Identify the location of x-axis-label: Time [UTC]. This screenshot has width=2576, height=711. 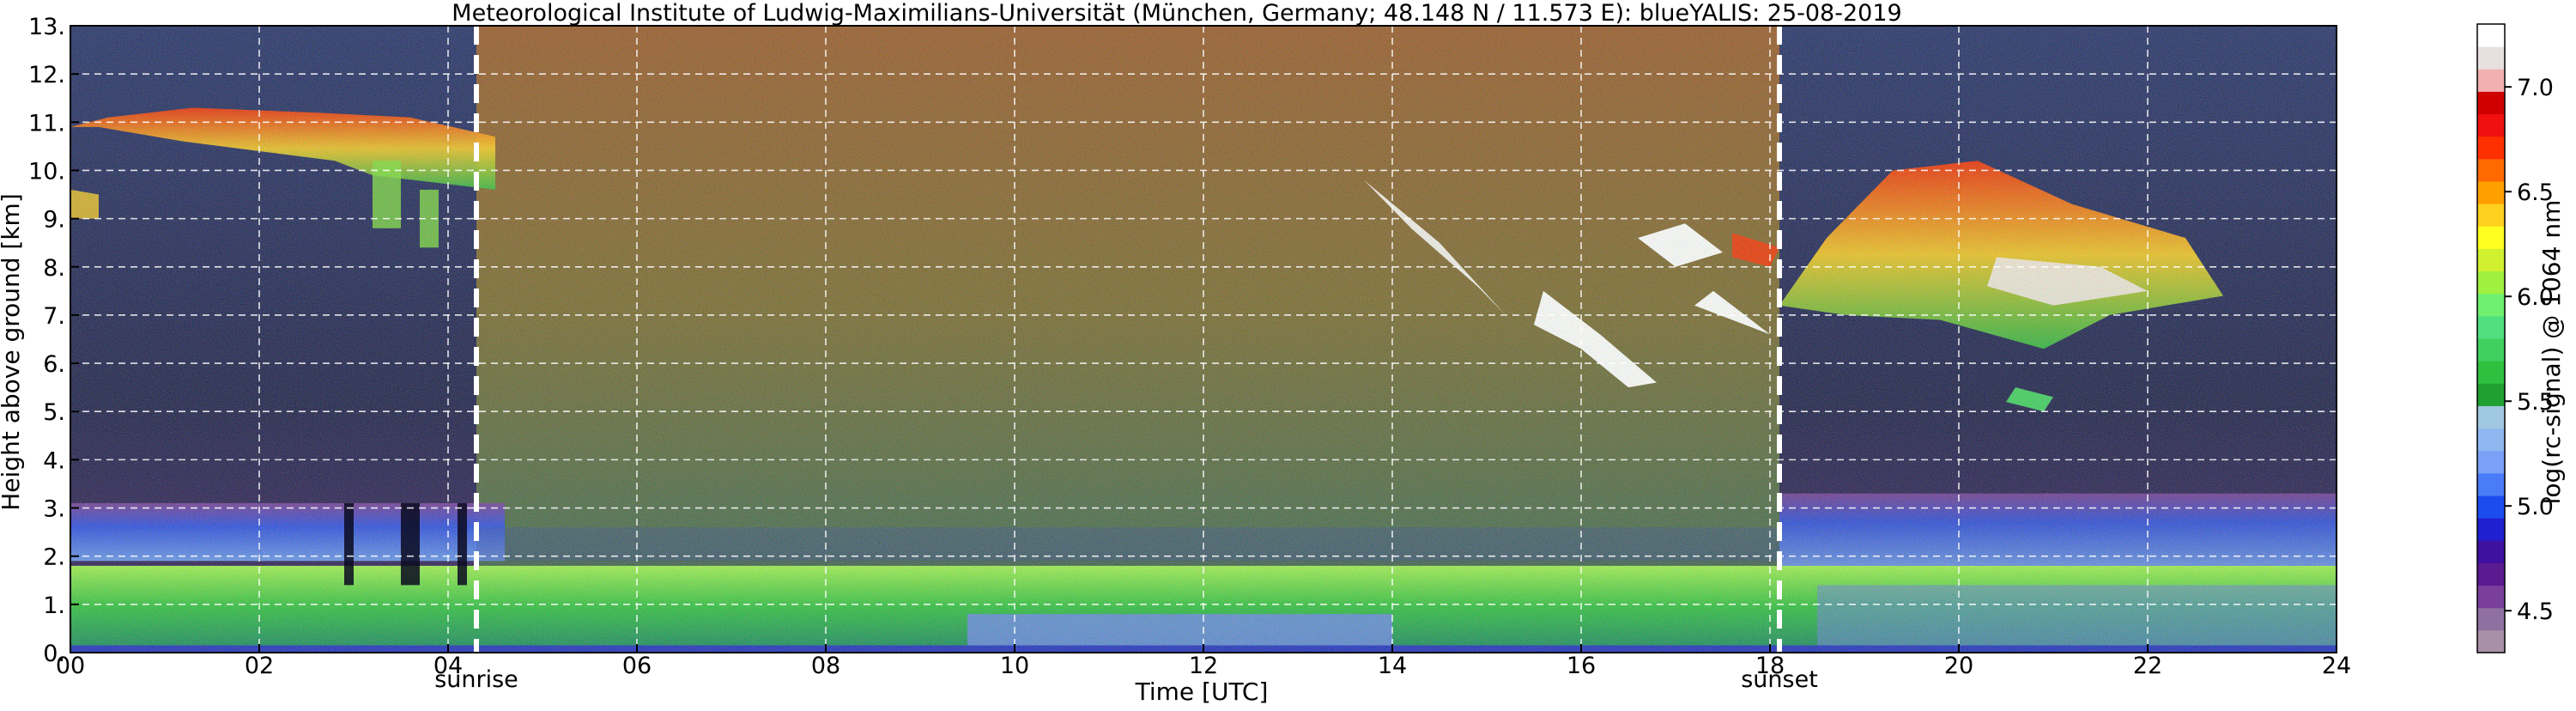
(1202, 692).